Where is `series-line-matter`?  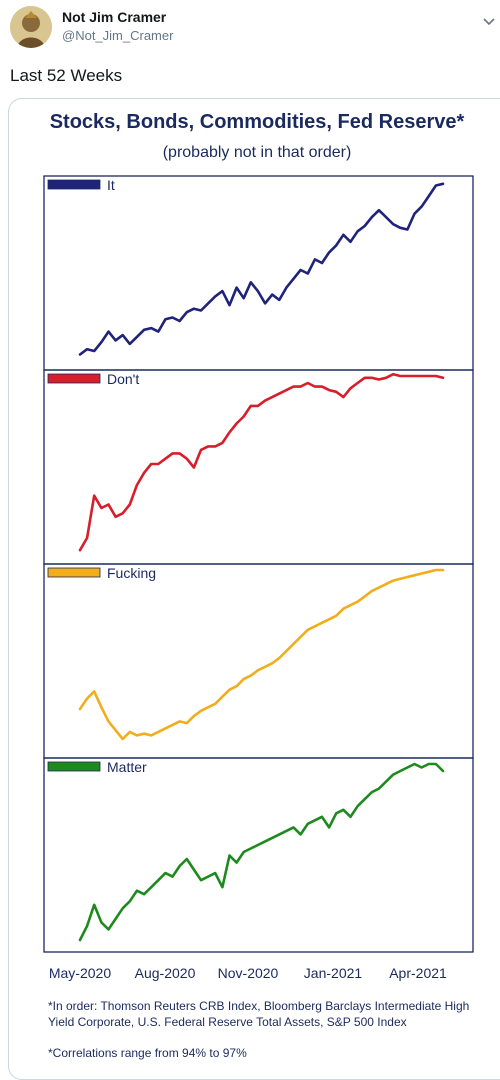 series-line-matter is located at coordinates (261, 852).